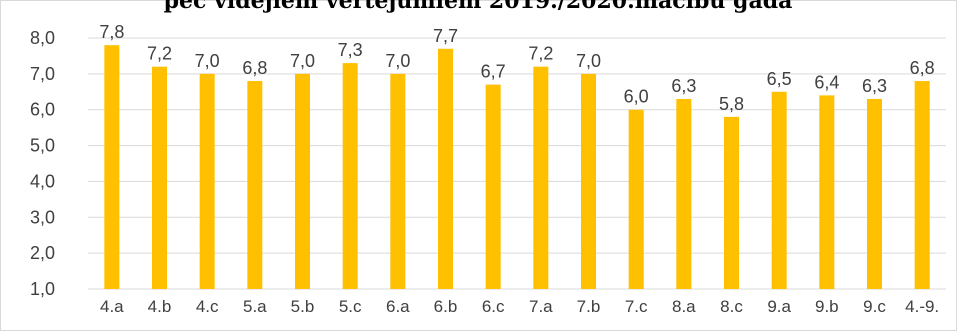  What do you see at coordinates (826, 82) in the screenshot?
I see `data-label: 6,4` at bounding box center [826, 82].